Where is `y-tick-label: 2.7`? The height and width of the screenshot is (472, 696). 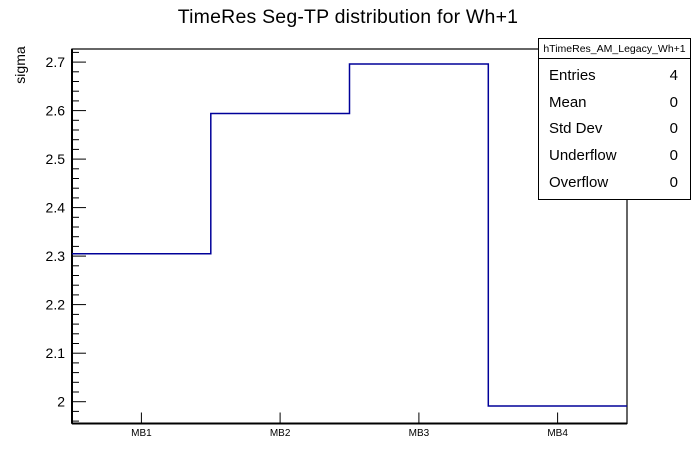 y-tick-label: 2.7 is located at coordinates (56, 62).